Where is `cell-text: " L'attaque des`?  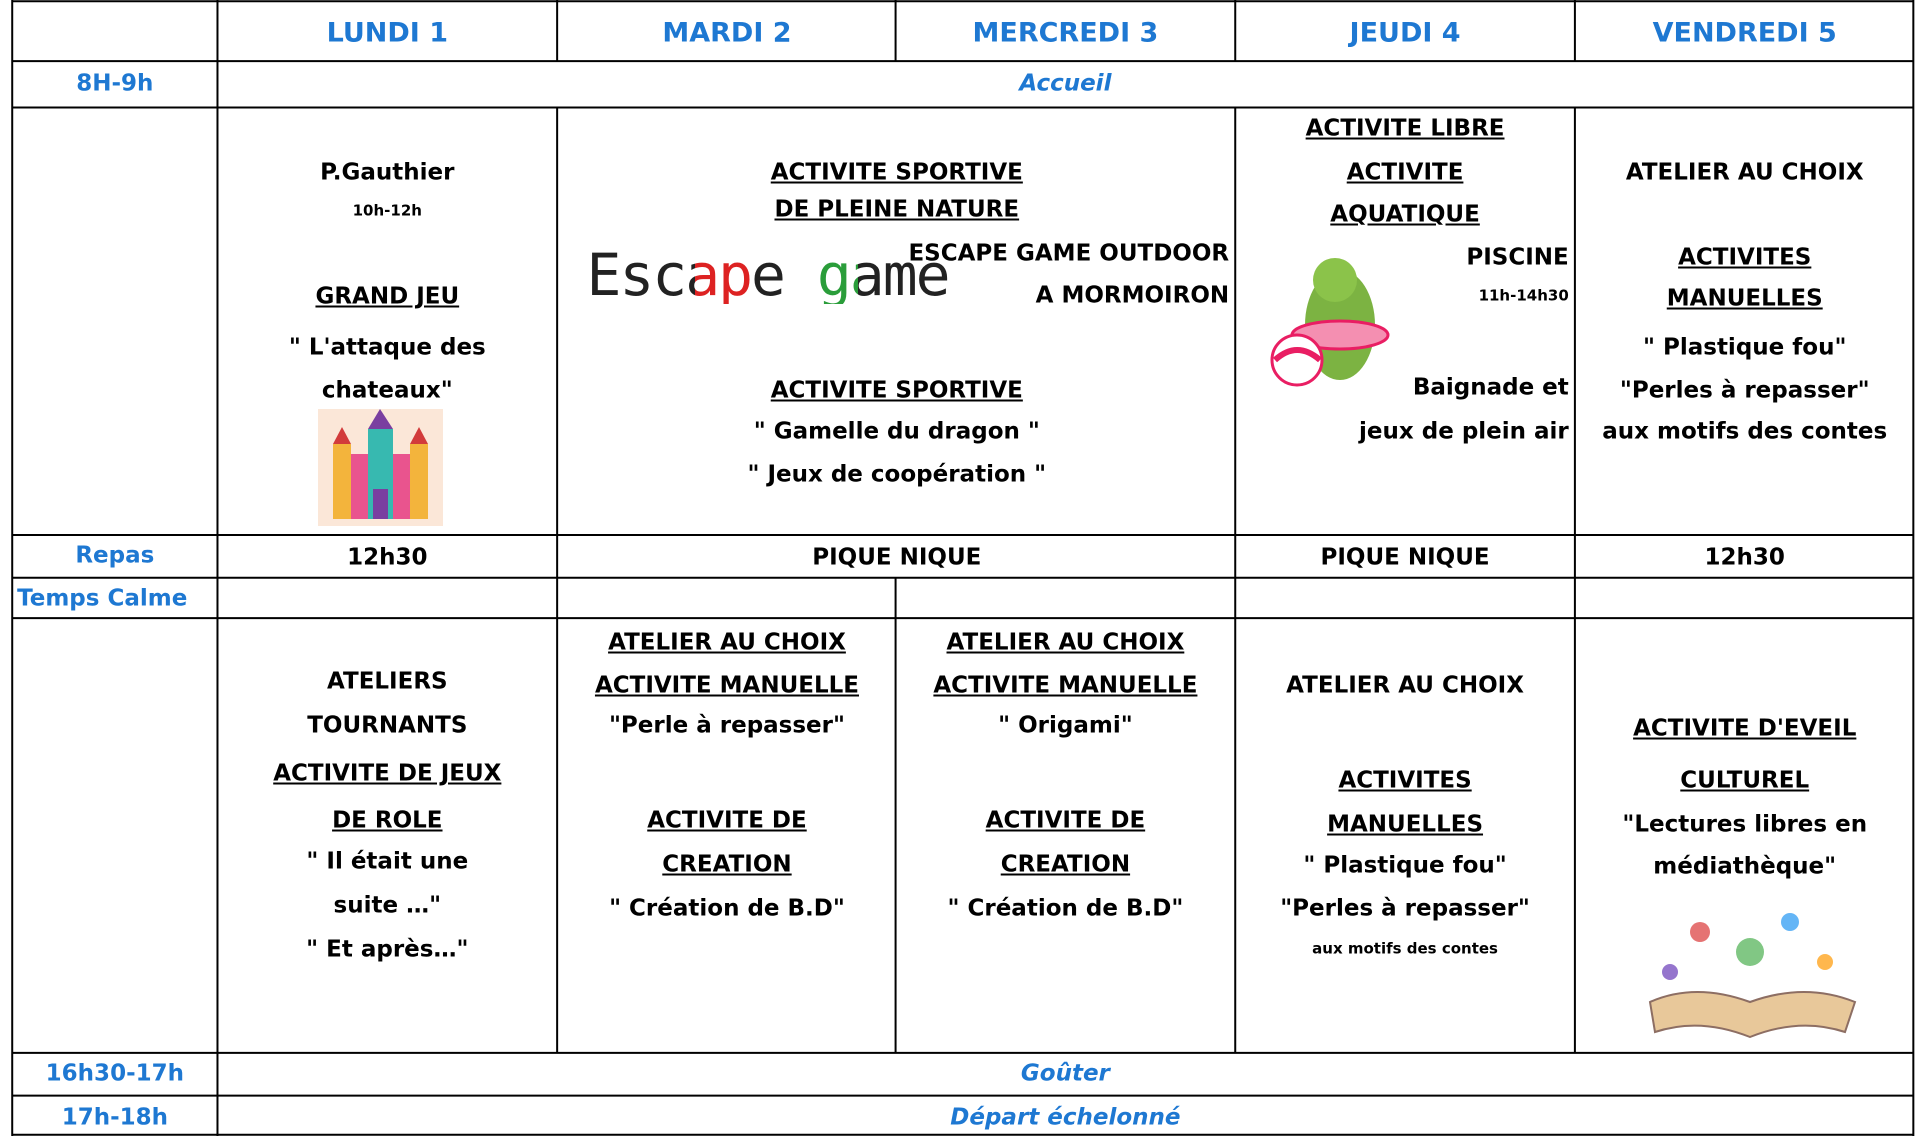
cell-text: " L'attaque des is located at coordinates (387, 347).